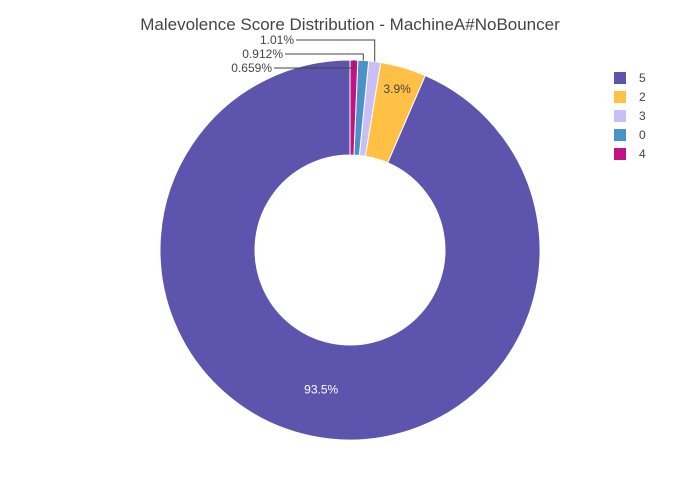 Image resolution: width=700 pixels, height=500 pixels. Describe the element at coordinates (262, 54) in the screenshot. I see `slice-label-0: 0.912%` at that location.